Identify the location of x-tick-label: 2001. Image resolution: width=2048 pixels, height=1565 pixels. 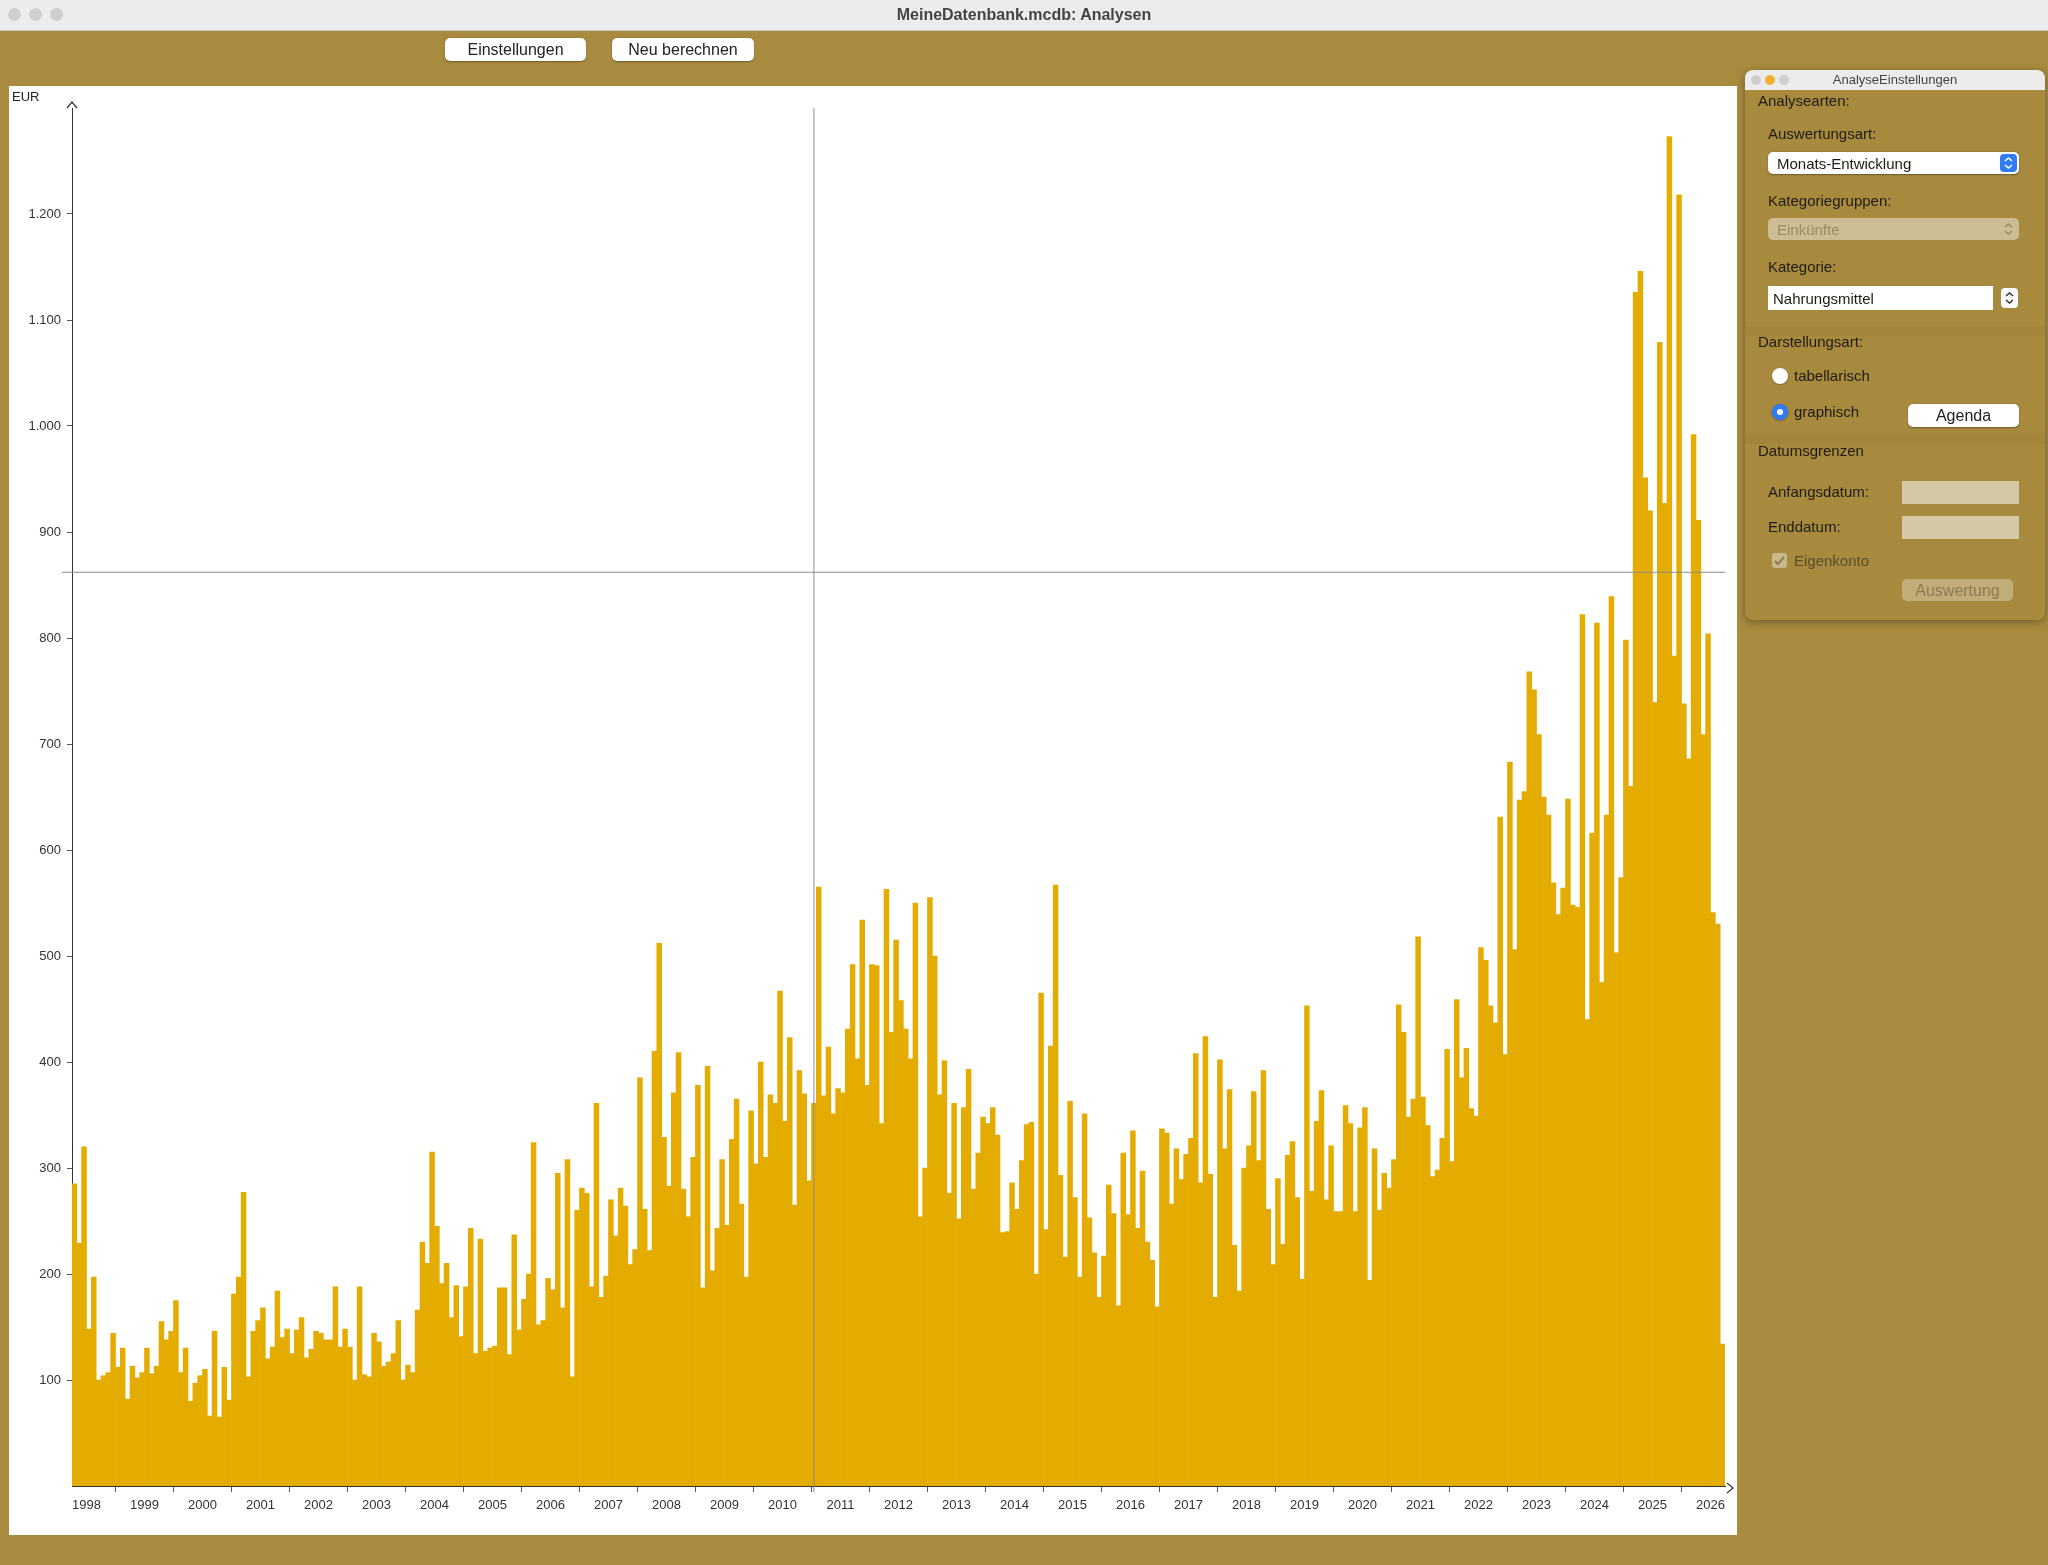
(260, 1505).